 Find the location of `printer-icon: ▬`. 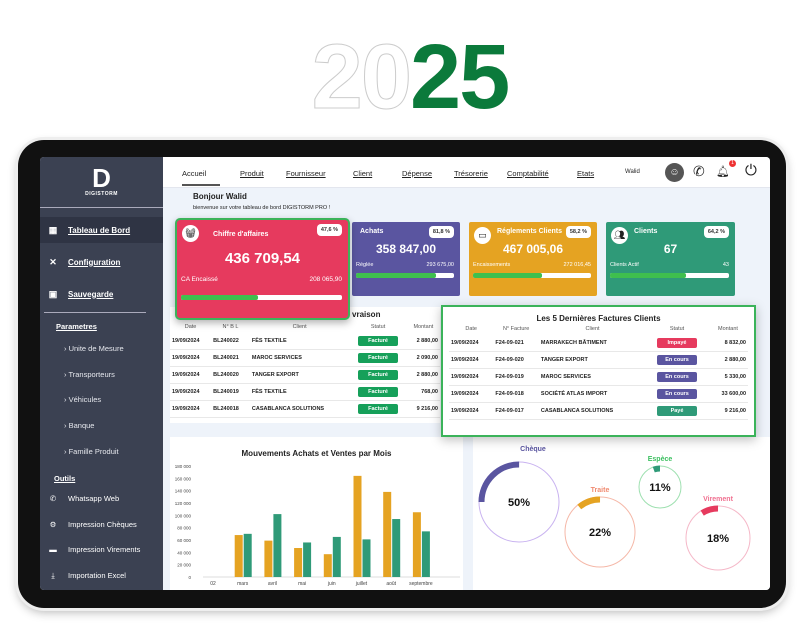

printer-icon: ▬ is located at coordinates (53, 549).